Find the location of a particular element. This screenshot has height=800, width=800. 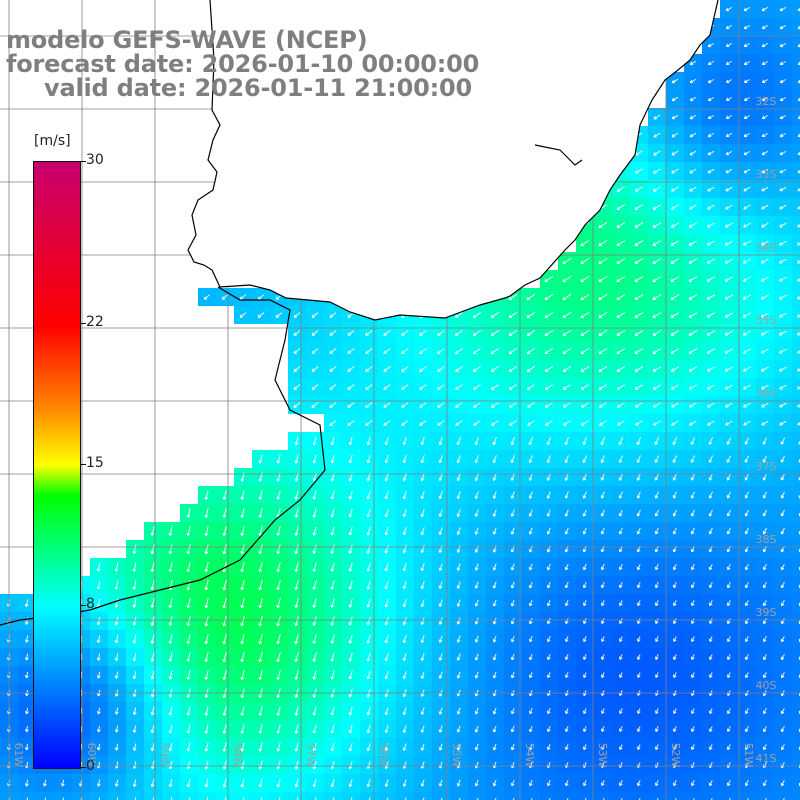

lat-label: 41S is located at coordinates (766, 758).